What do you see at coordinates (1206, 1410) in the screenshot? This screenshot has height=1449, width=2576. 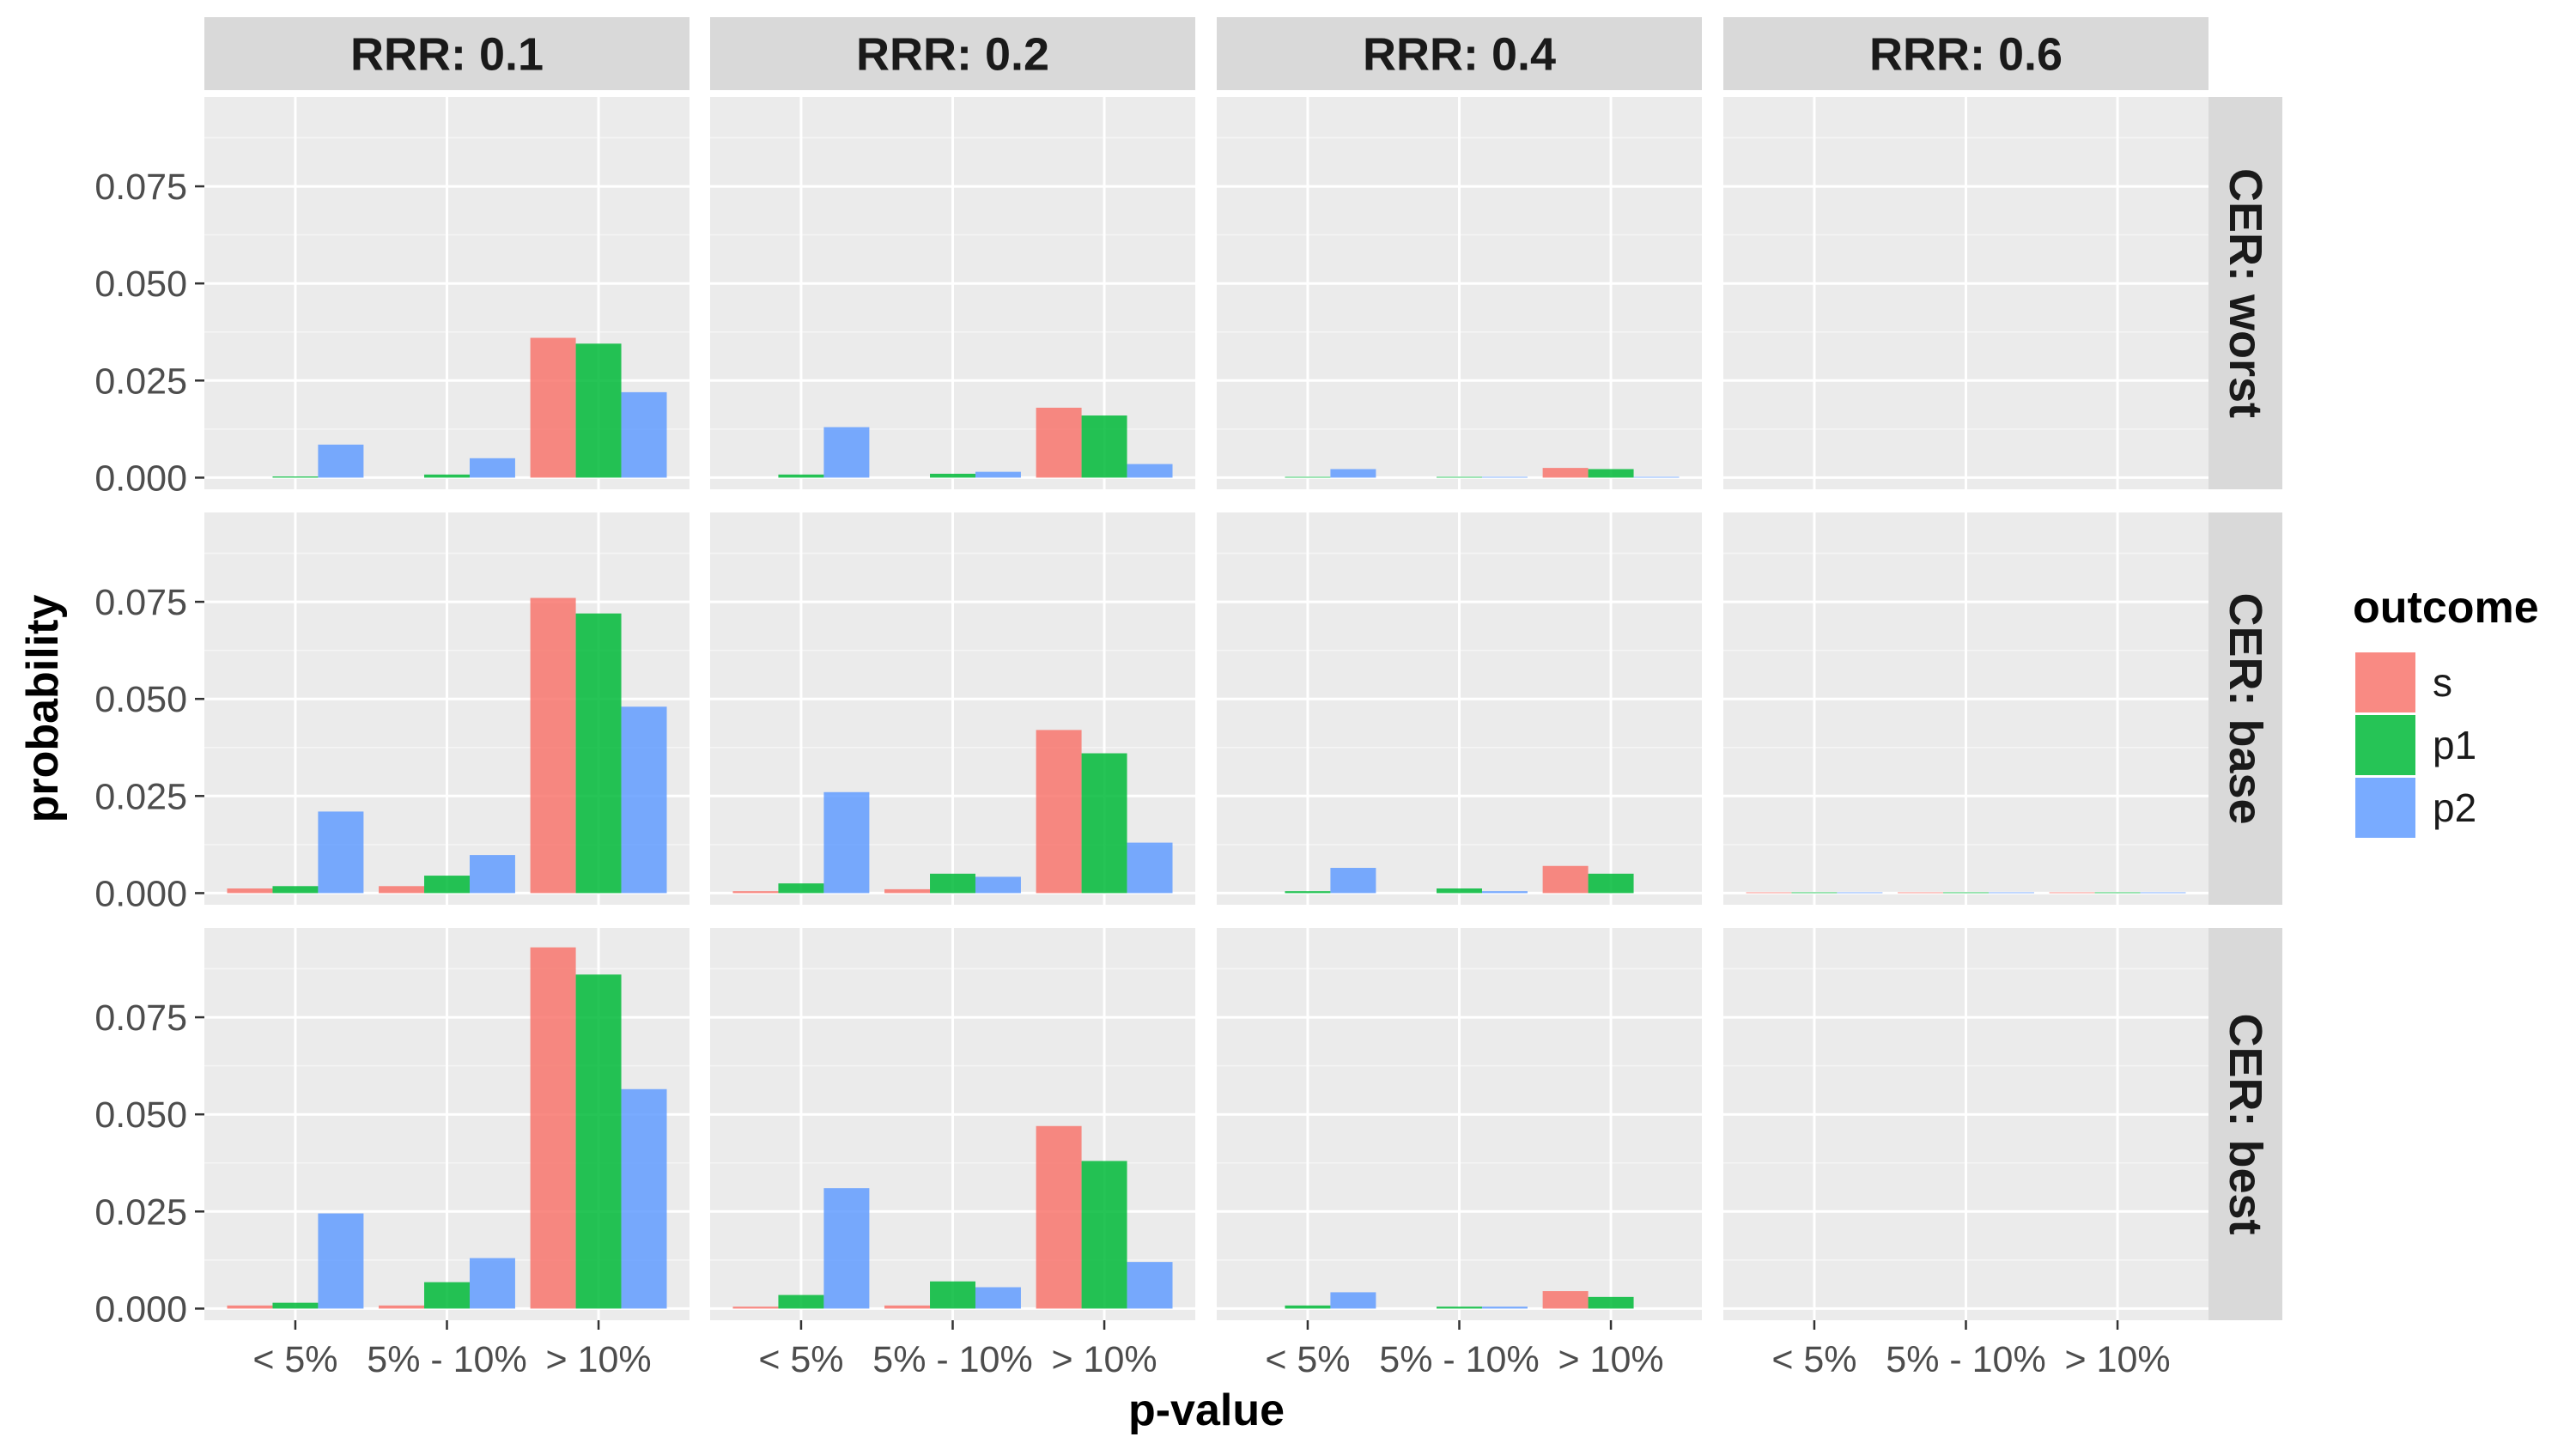 I see `x-axis-title: p-value` at bounding box center [1206, 1410].